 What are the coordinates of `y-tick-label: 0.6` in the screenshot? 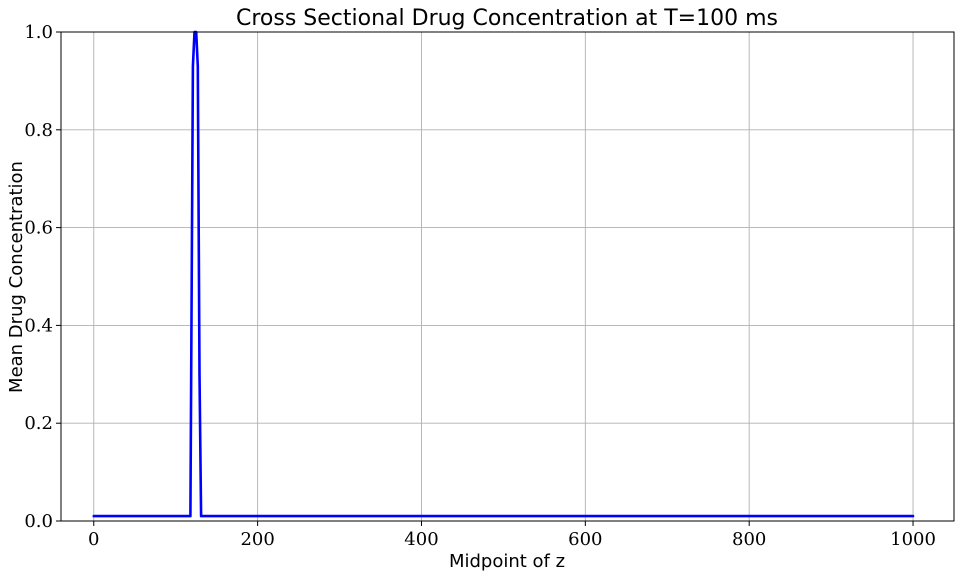 It's located at (38, 228).